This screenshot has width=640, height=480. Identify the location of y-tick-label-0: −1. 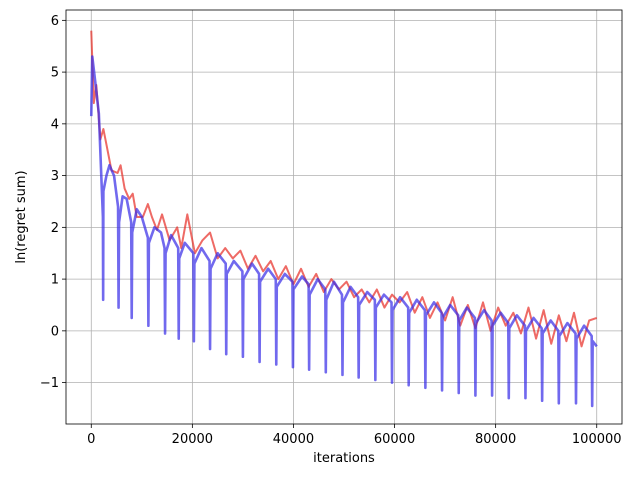
(49, 383).